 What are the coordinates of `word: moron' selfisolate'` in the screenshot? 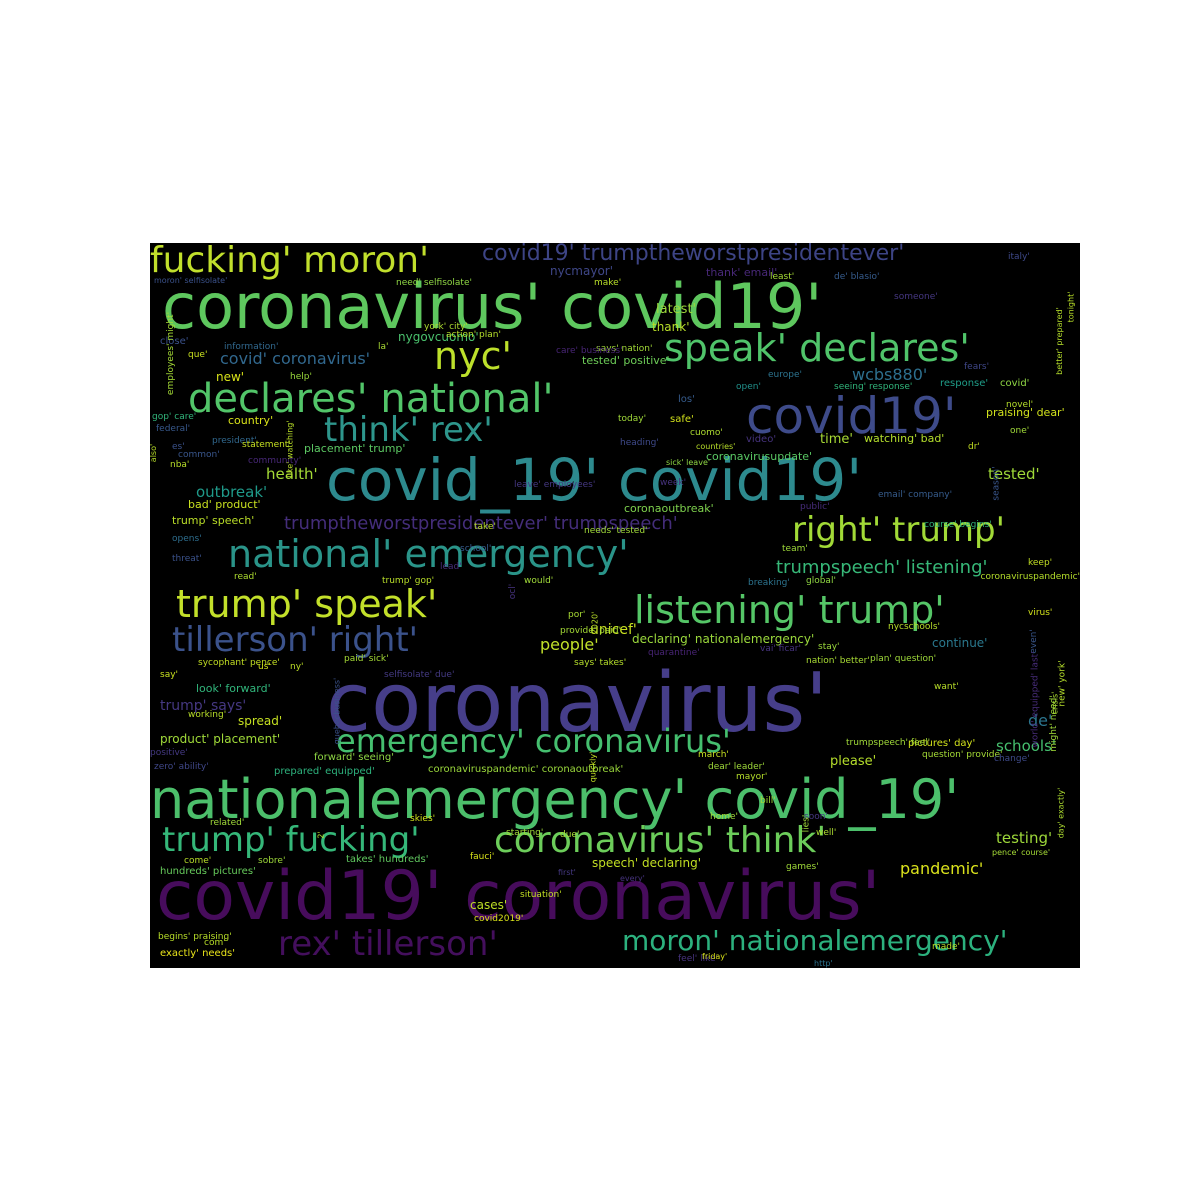 It's located at (191, 280).